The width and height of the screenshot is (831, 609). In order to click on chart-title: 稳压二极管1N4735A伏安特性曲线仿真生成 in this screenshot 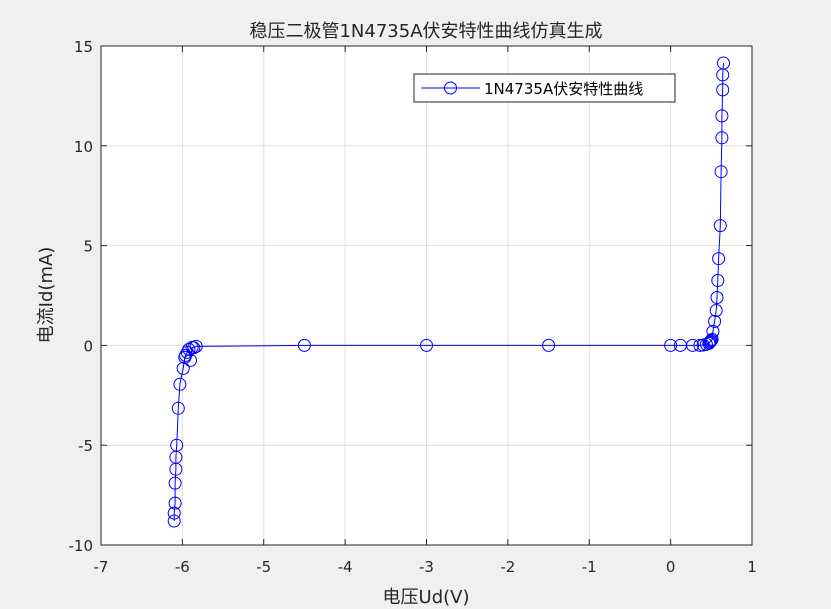, I will do `click(425, 31)`.